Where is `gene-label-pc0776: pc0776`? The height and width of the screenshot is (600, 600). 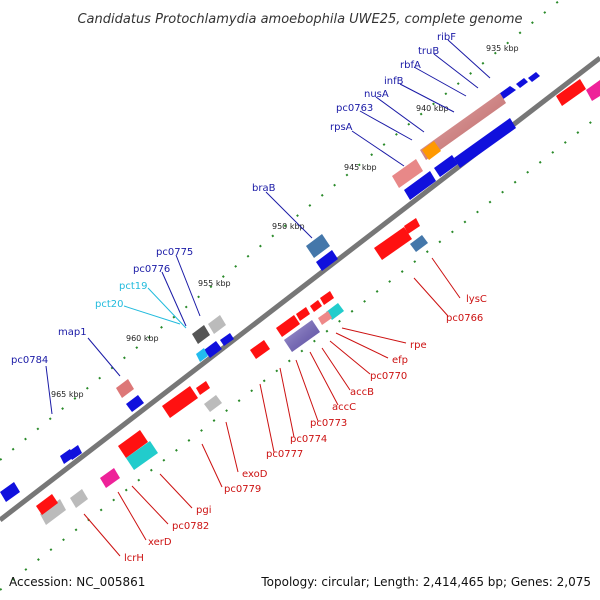
gene-label-pc0776: pc0776 is located at coordinates (151, 269).